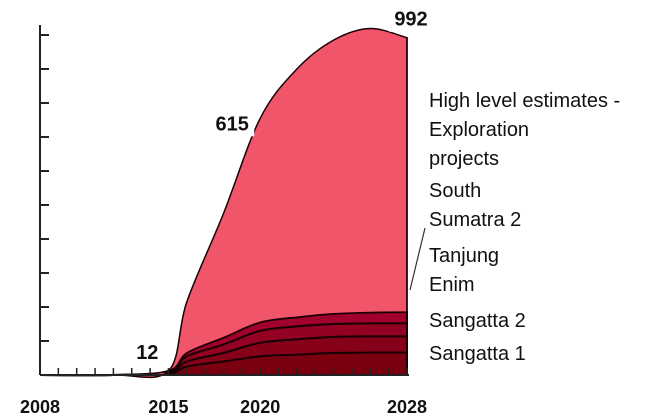 The image size is (667, 417). I want to click on legend-entry: South Sumatra 2, so click(475, 205).